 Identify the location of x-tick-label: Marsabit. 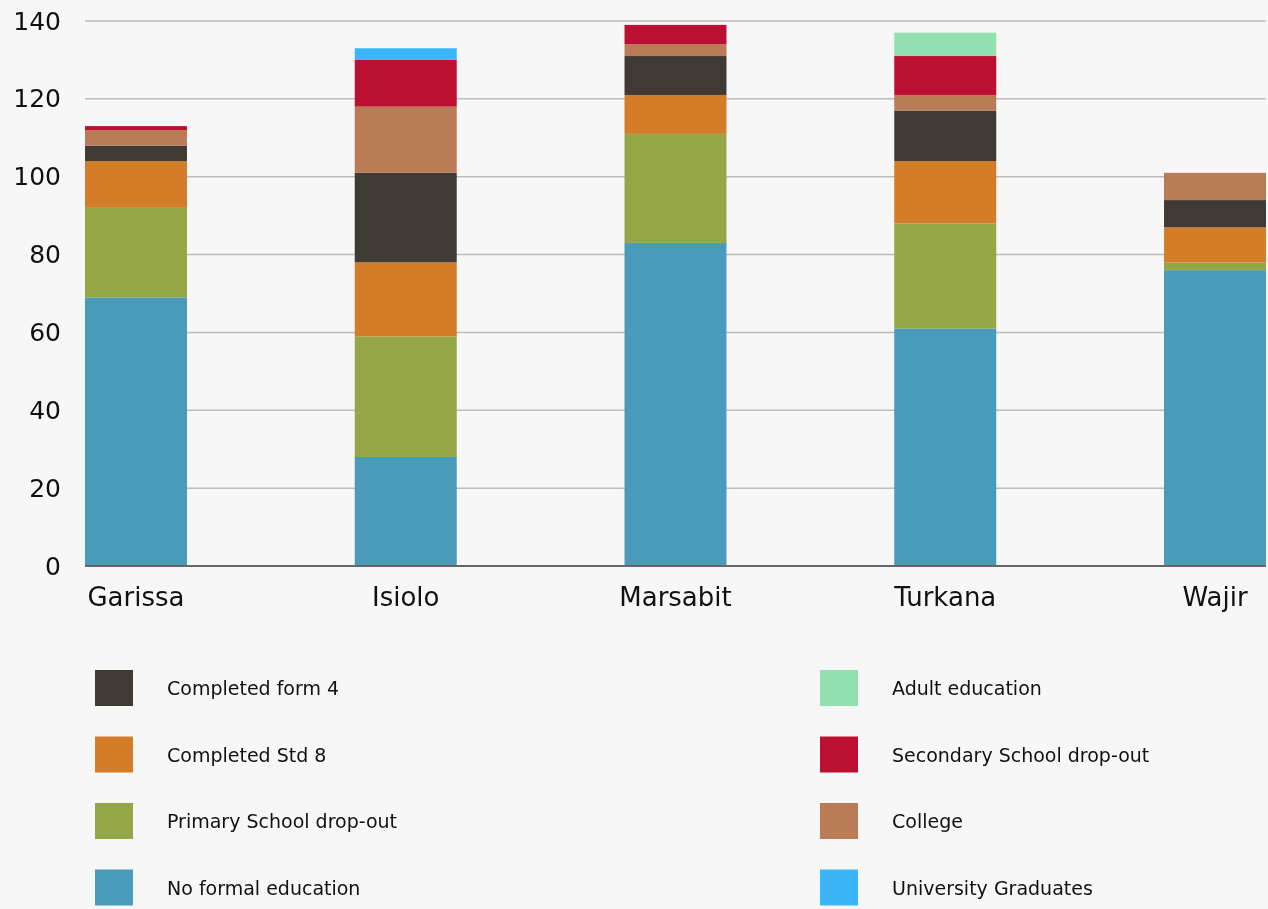
(675, 597).